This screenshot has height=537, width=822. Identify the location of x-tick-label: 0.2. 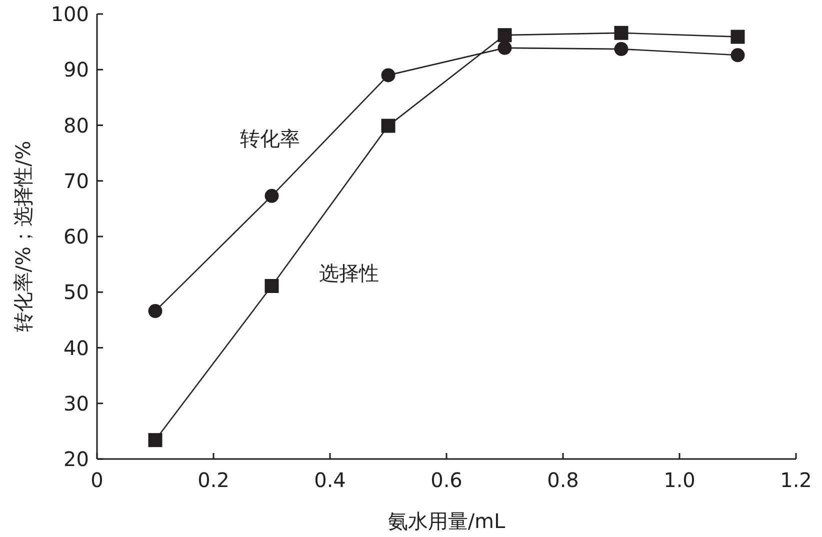
(214, 480).